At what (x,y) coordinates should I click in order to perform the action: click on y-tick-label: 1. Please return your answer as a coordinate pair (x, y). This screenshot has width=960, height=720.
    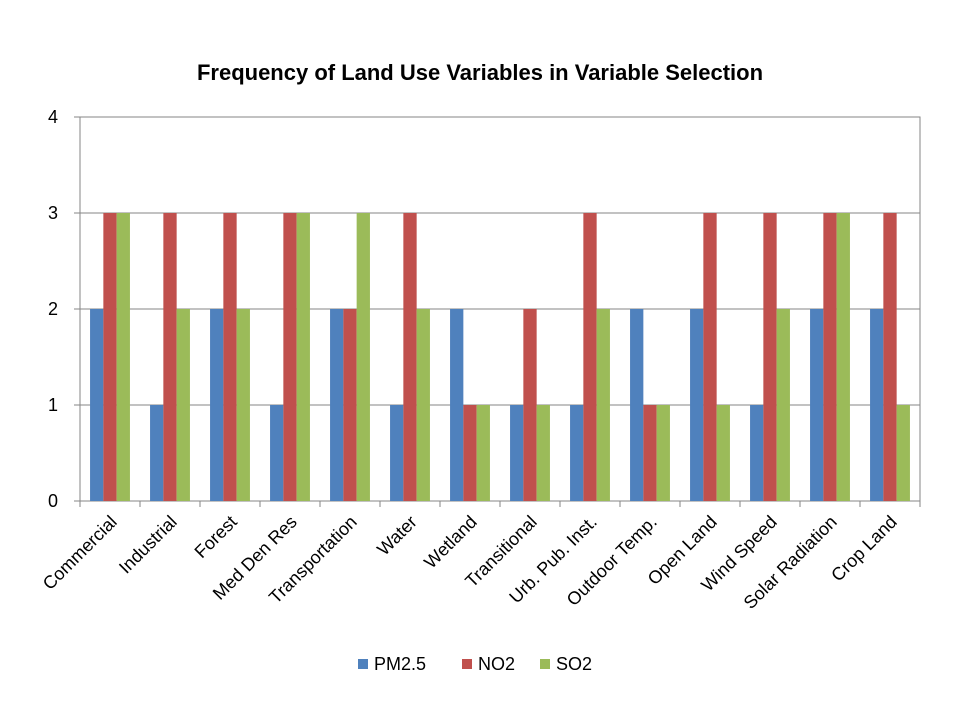
    Looking at the image, I should click on (53, 405).